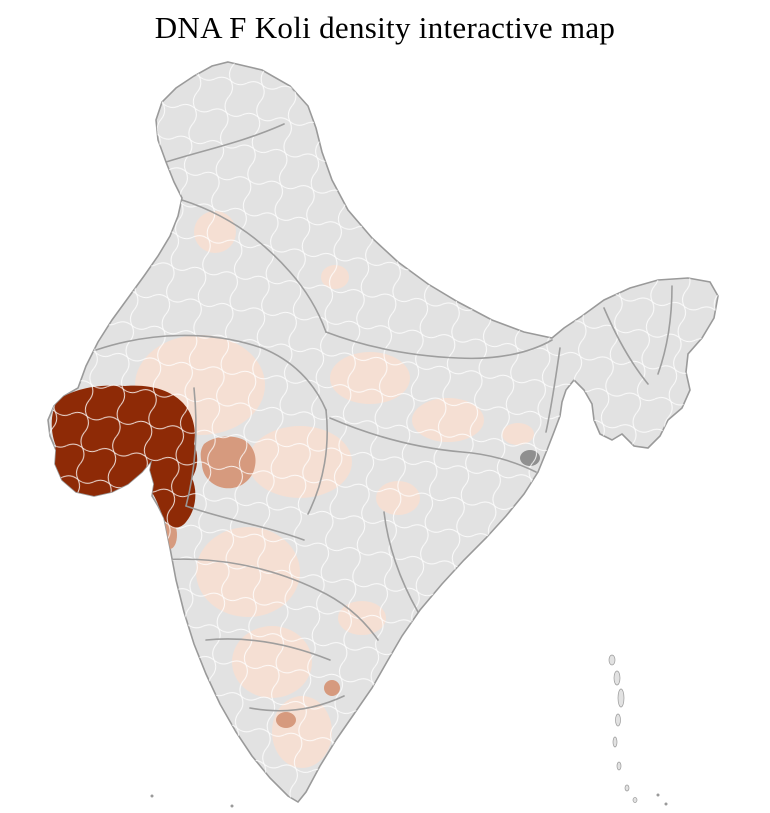  I want to click on region-low-maharashtra, so click(248, 572).